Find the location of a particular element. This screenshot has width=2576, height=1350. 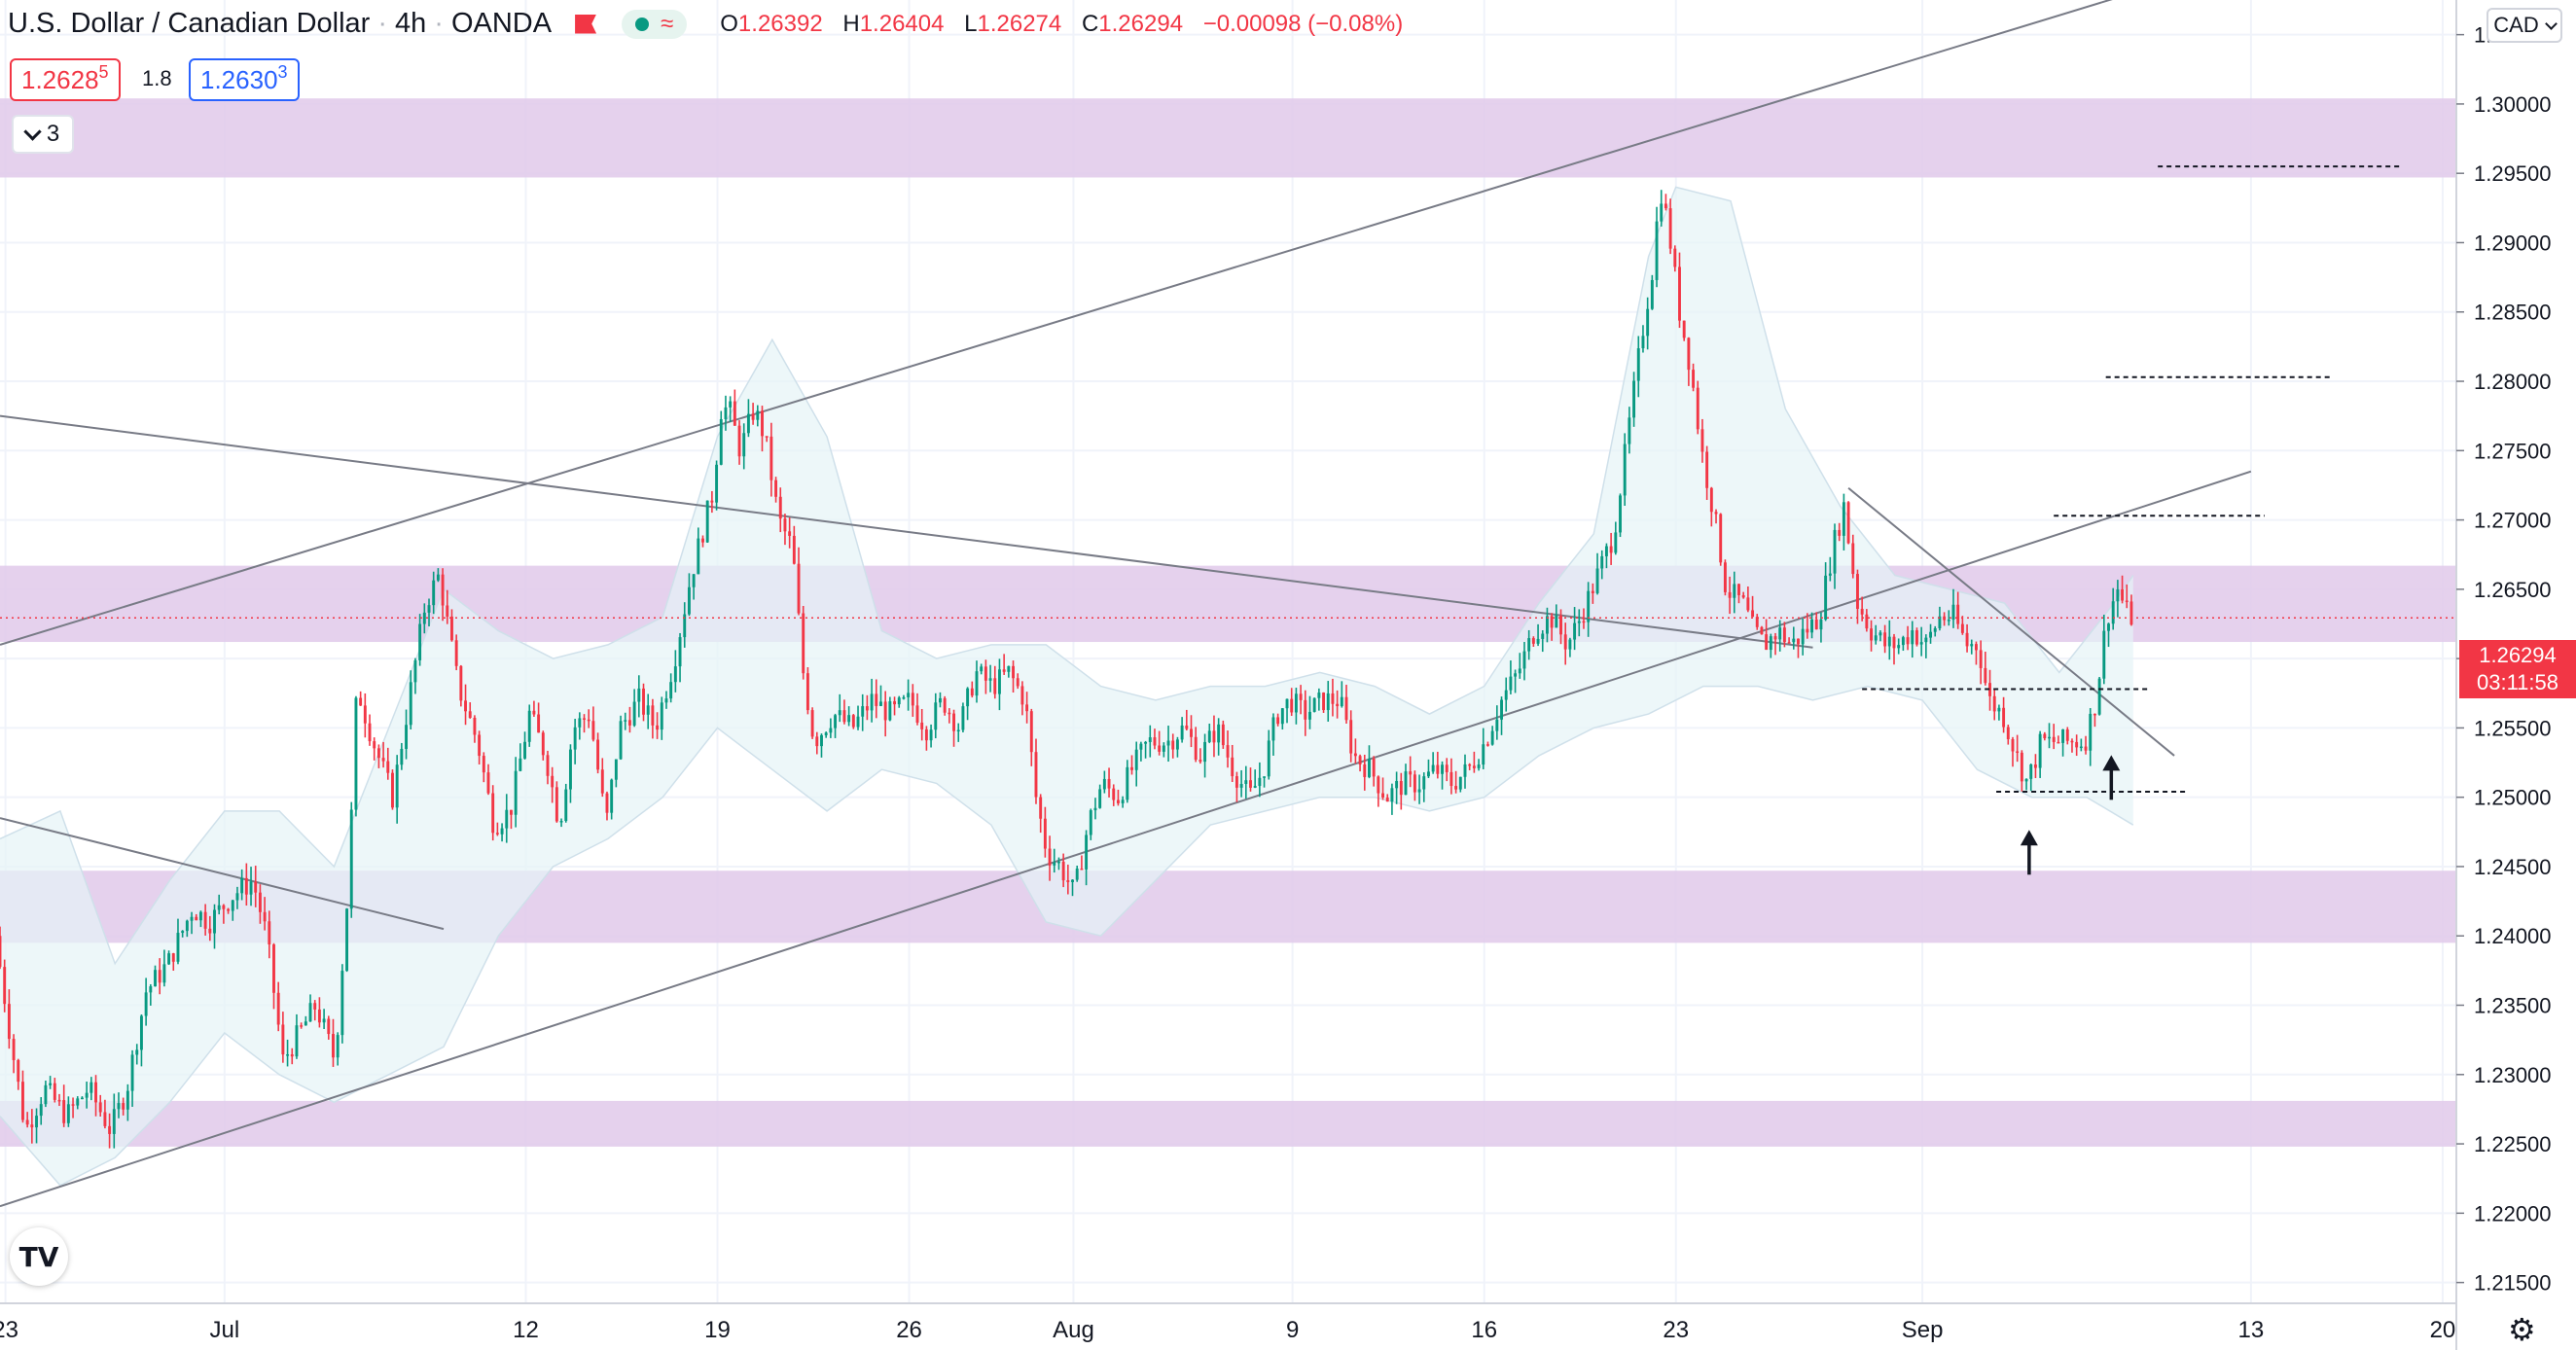

price-tick-label: 1.28000 is located at coordinates (2513, 382).